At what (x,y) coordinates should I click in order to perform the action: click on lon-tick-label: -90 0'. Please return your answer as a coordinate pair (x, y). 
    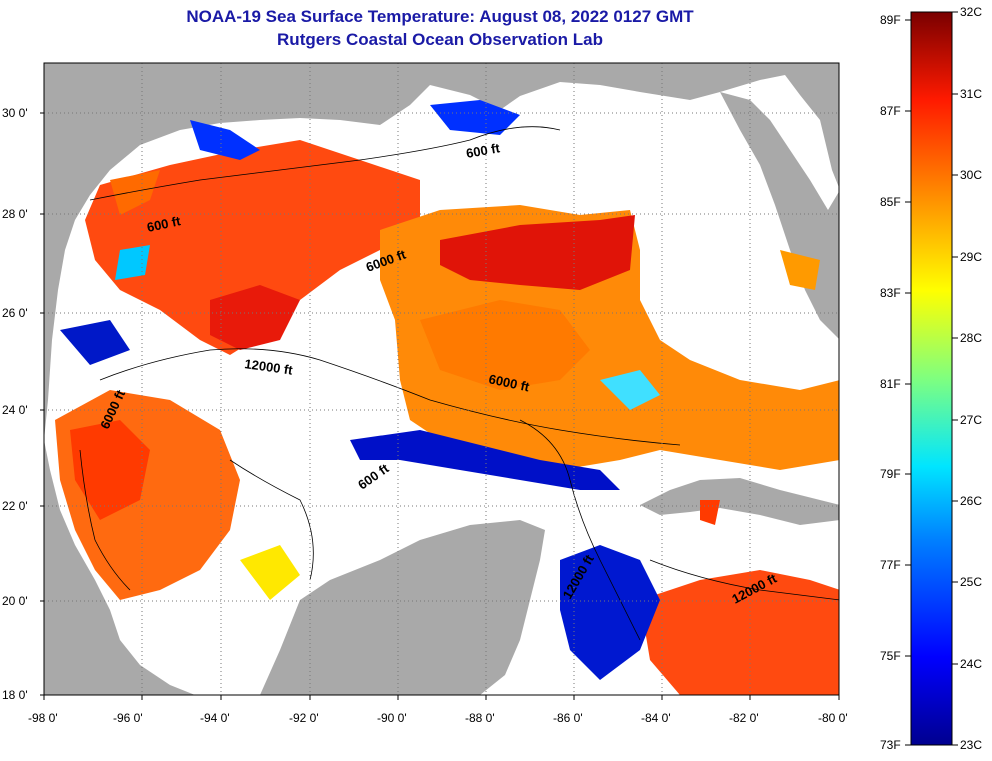
    Looking at the image, I should click on (392, 718).